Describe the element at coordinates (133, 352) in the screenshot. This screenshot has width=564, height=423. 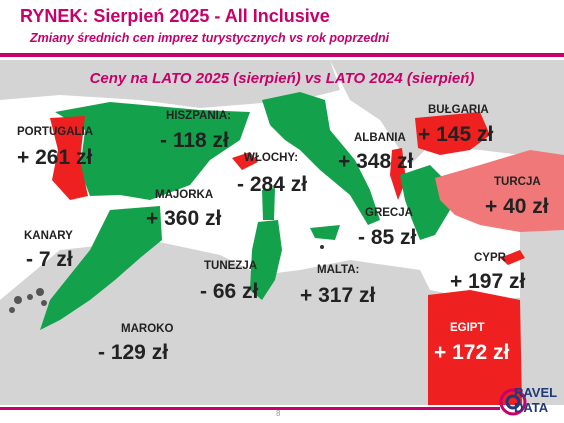
I see `value-maroko: - 129 zł` at that location.